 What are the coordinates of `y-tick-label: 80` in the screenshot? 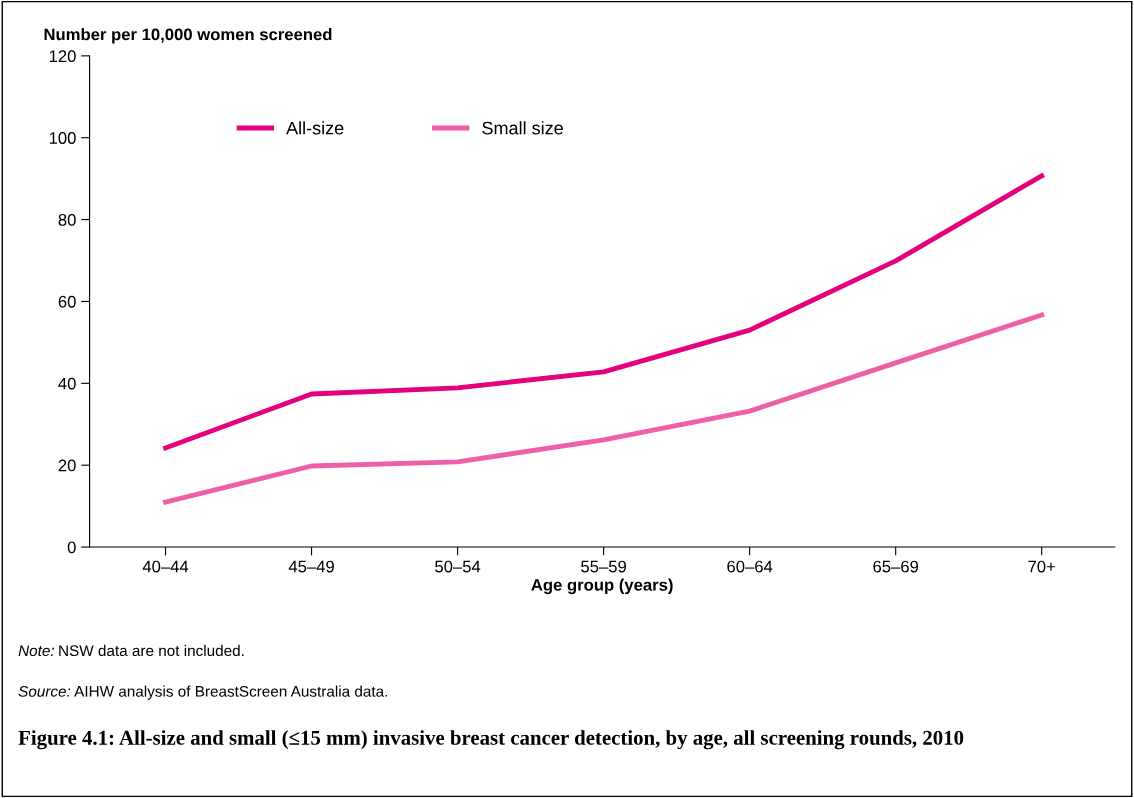 It's located at (67, 219).